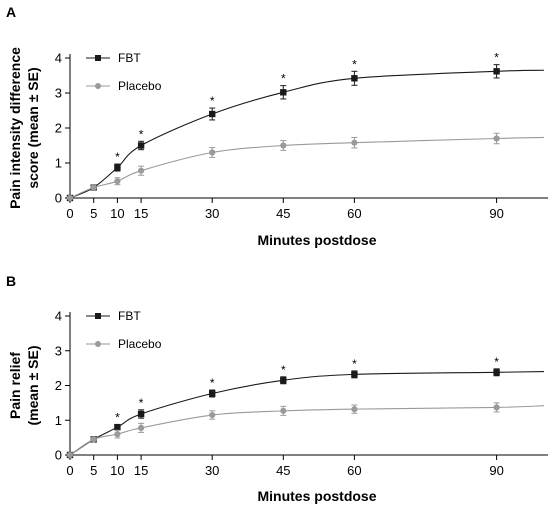 This screenshot has width=552, height=510. What do you see at coordinates (141, 470) in the screenshot?
I see `panel-b-x-tick-label: 15` at bounding box center [141, 470].